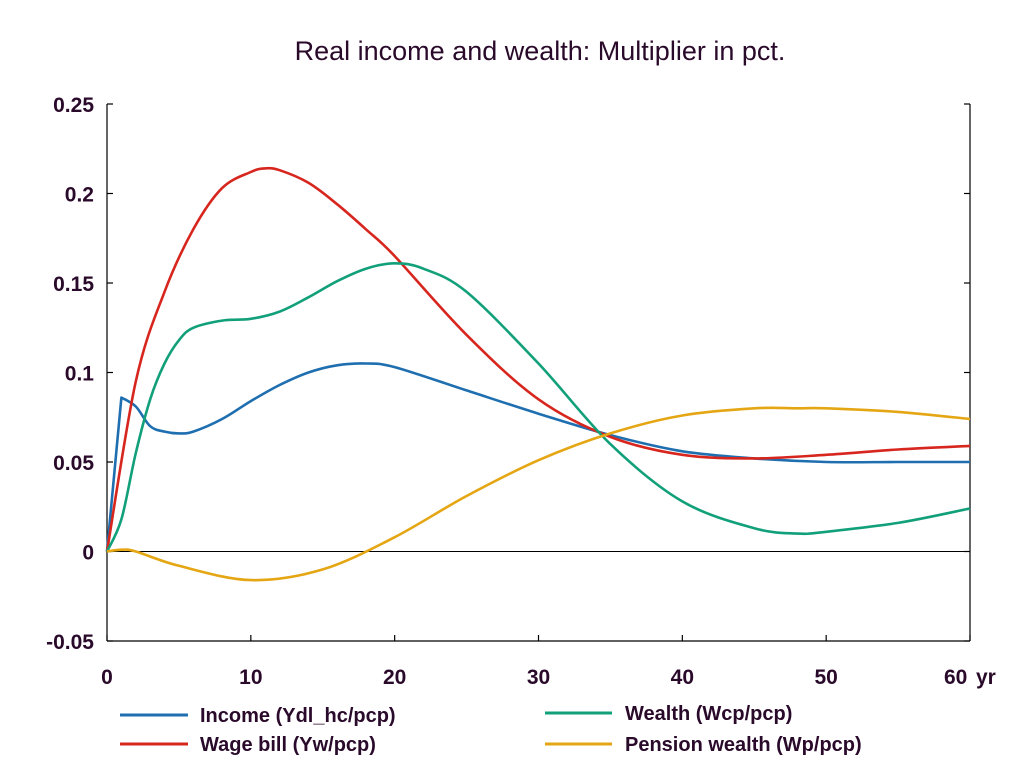 The width and height of the screenshot is (1024, 778). I want to click on x-tick-label: 30, so click(538, 677).